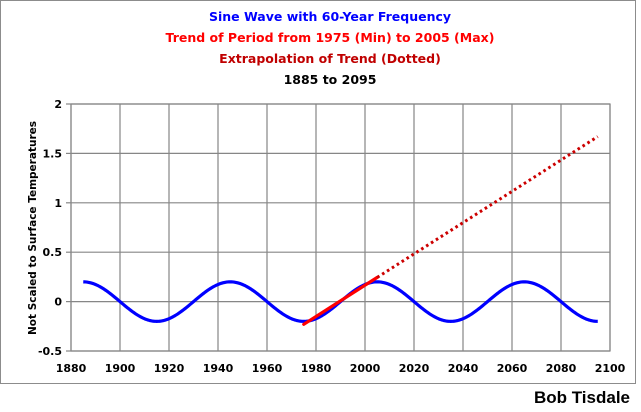 The height and width of the screenshot is (412, 641). I want to click on y-tick-label: 0.5, so click(53, 252).